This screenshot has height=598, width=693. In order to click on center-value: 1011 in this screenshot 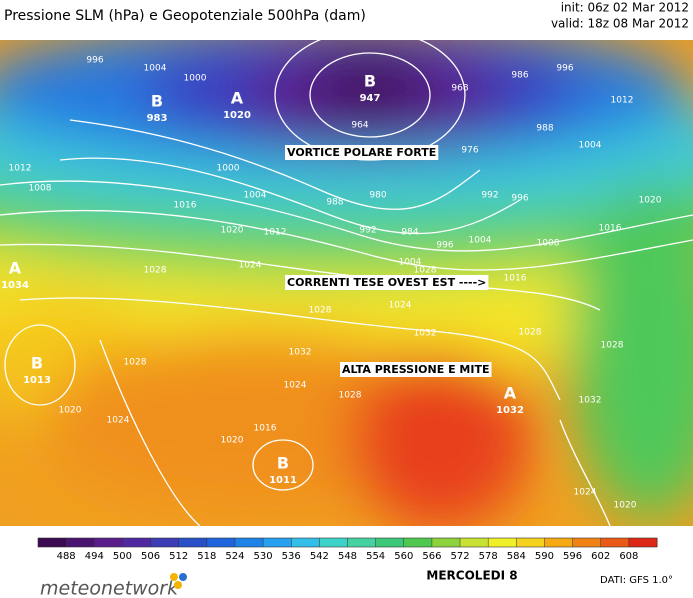, I will do `click(283, 480)`.